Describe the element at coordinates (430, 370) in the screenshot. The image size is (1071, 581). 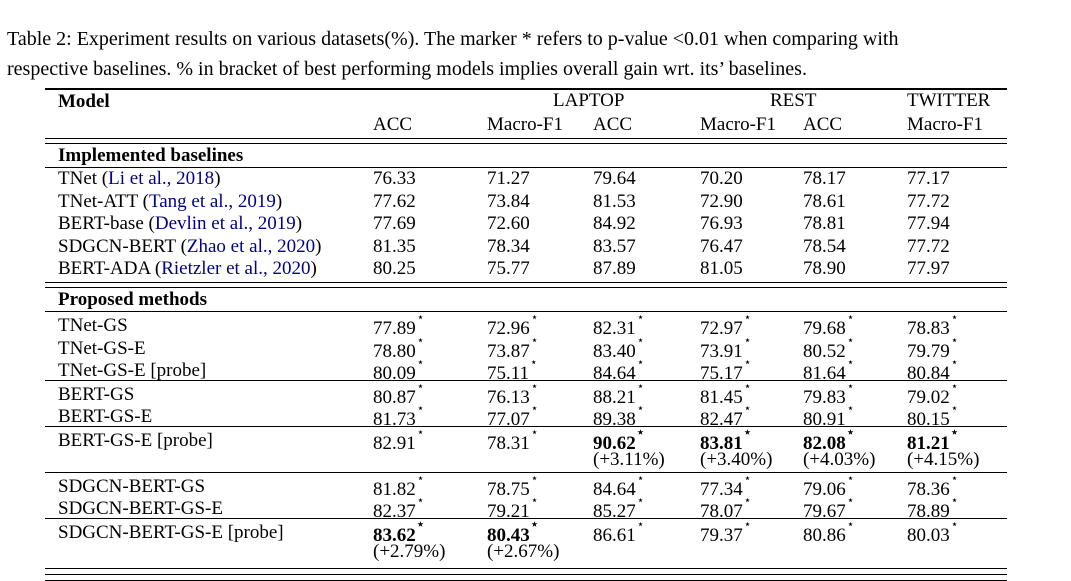
I see `value-cell: 80.09⋆` at that location.